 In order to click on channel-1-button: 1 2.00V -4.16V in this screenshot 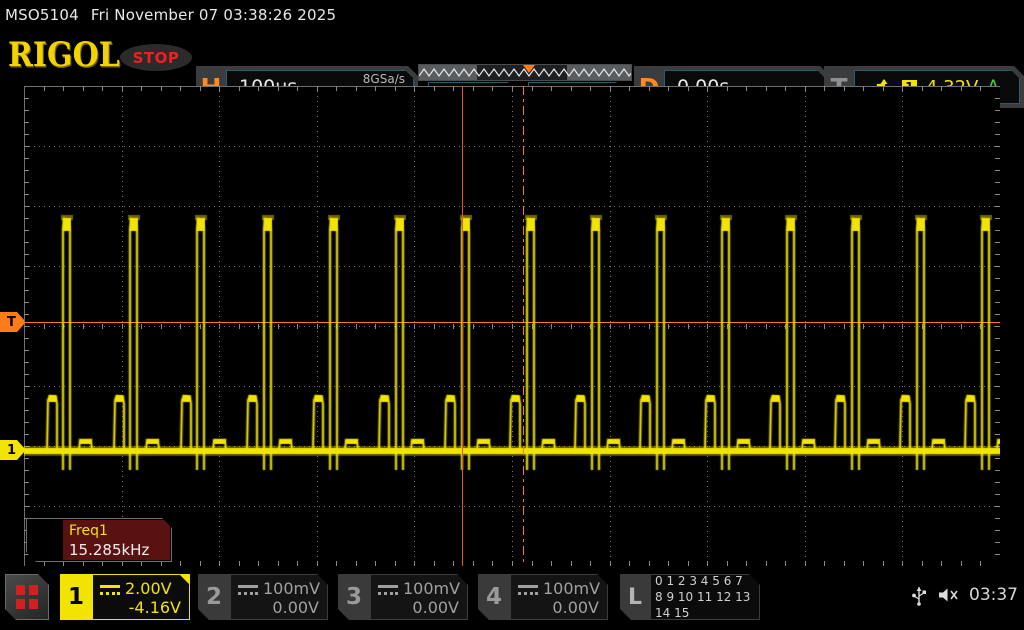, I will do `click(125, 597)`.